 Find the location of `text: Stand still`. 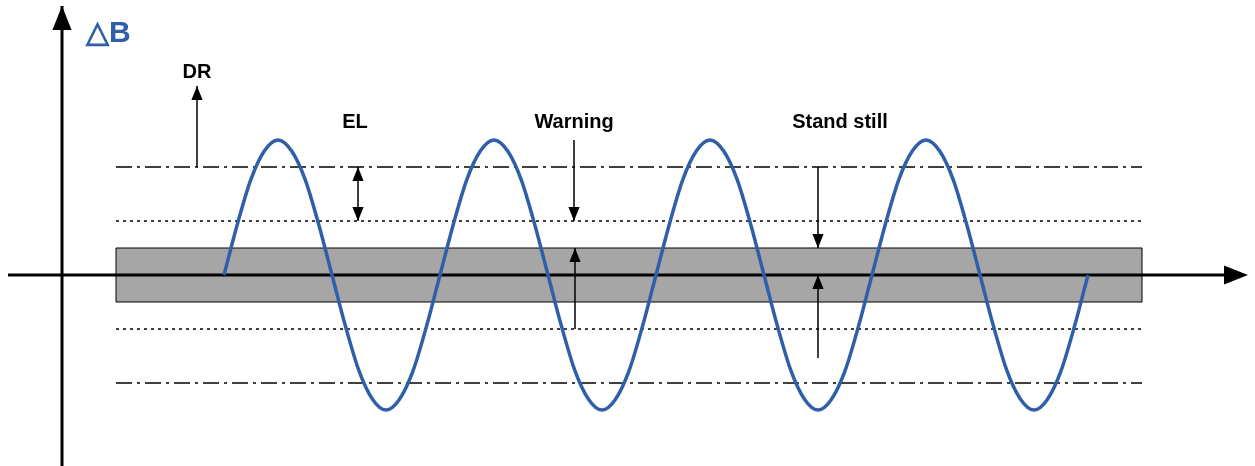

text: Stand still is located at coordinates (840, 121).